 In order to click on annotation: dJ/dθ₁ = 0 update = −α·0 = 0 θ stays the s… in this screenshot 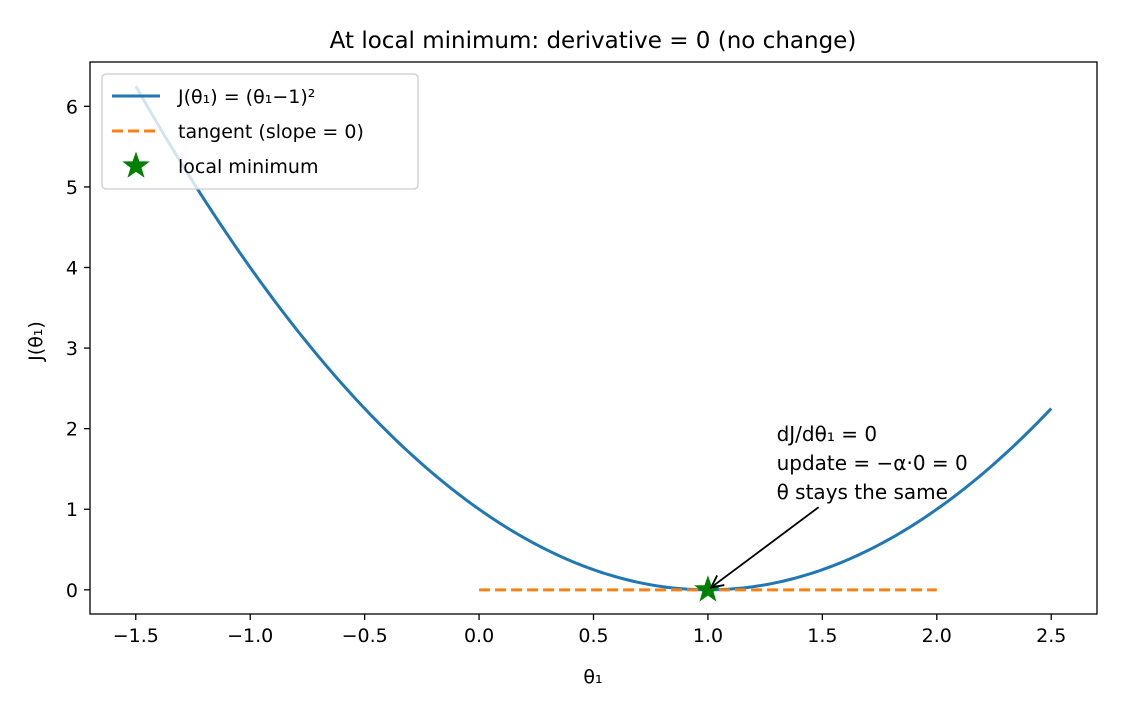, I will do `click(838, 505)`.